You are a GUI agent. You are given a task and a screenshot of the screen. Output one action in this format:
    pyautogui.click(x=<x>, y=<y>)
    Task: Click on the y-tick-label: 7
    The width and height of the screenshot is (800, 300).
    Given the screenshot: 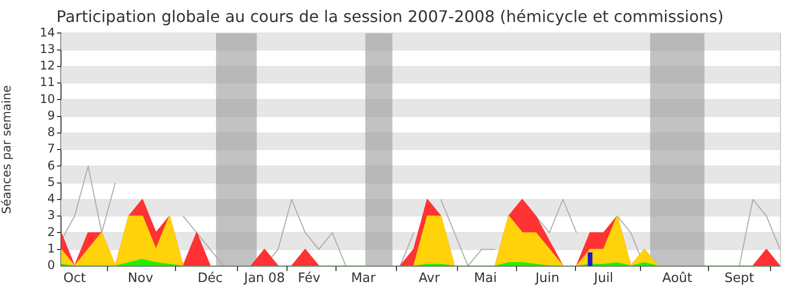 What is the action you would take?
    pyautogui.click(x=51, y=149)
    